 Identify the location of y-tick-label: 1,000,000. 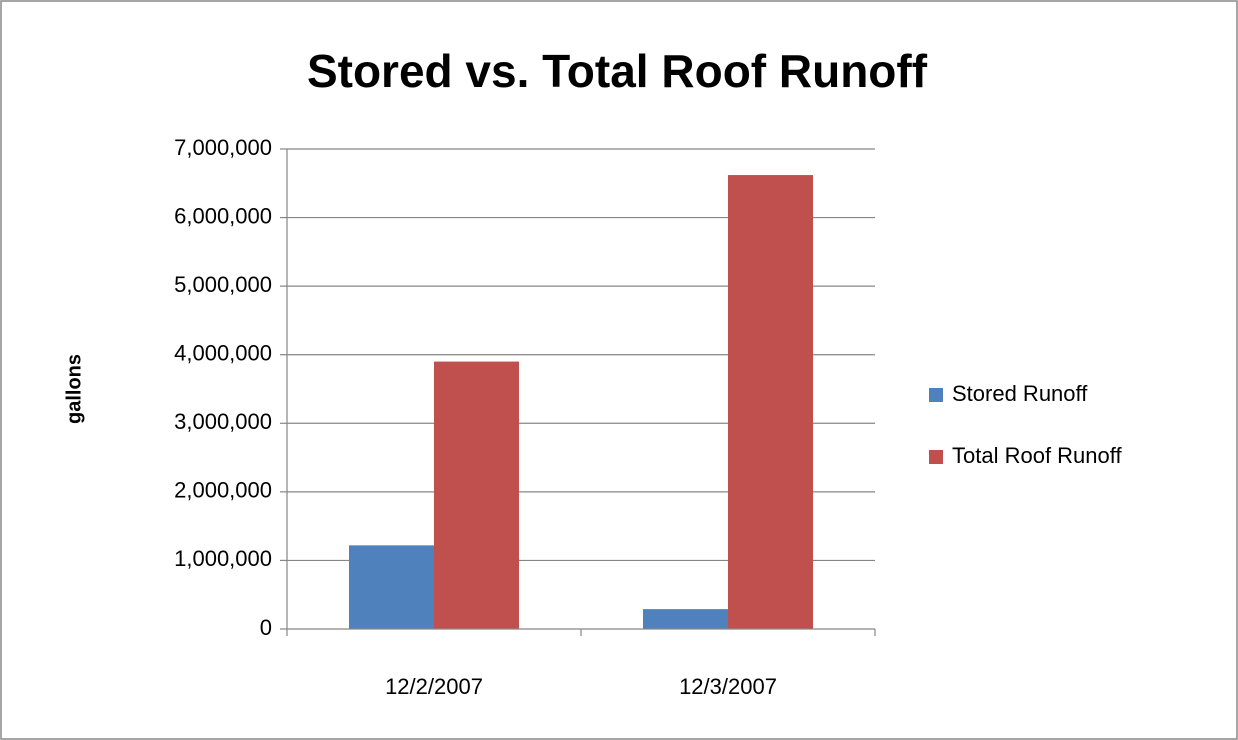
(223, 558).